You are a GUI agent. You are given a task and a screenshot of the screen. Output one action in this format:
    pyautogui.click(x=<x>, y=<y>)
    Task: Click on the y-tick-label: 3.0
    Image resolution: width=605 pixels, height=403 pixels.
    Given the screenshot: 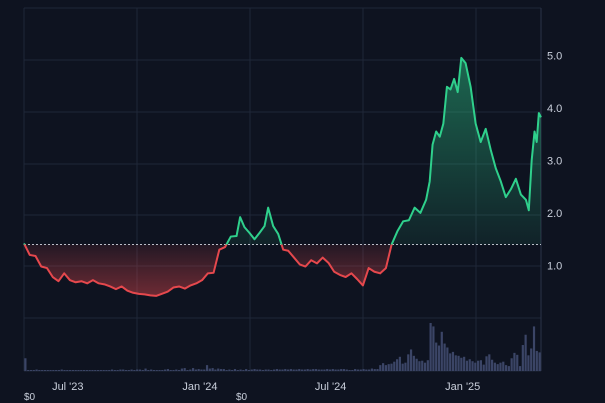 What is the action you would take?
    pyautogui.click(x=554, y=161)
    